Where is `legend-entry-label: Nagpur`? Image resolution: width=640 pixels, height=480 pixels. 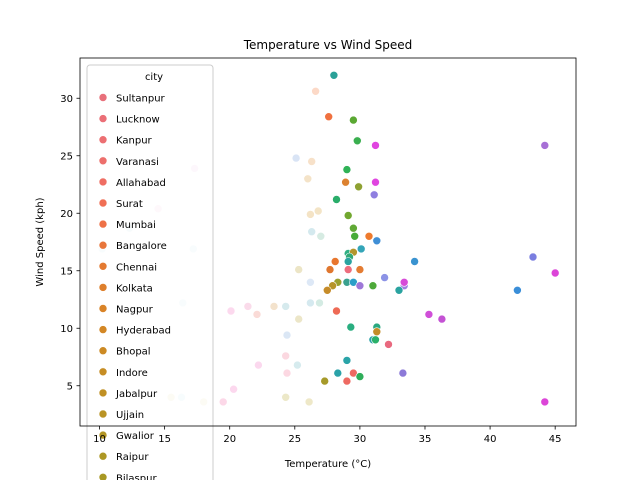 legend-entry-label: Nagpur is located at coordinates (135, 310).